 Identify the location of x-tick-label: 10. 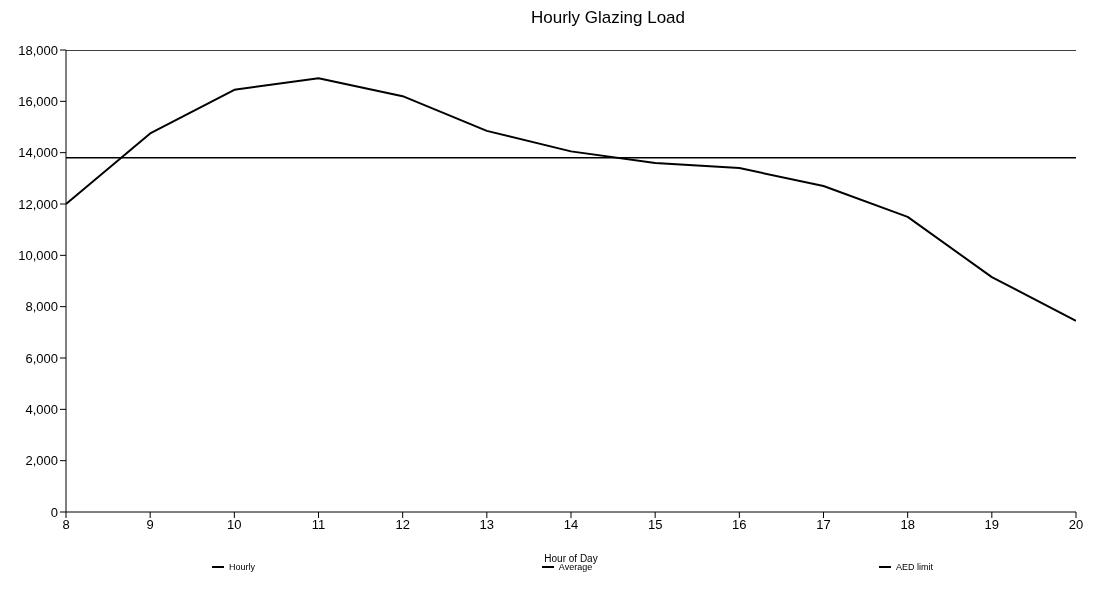
(234, 525).